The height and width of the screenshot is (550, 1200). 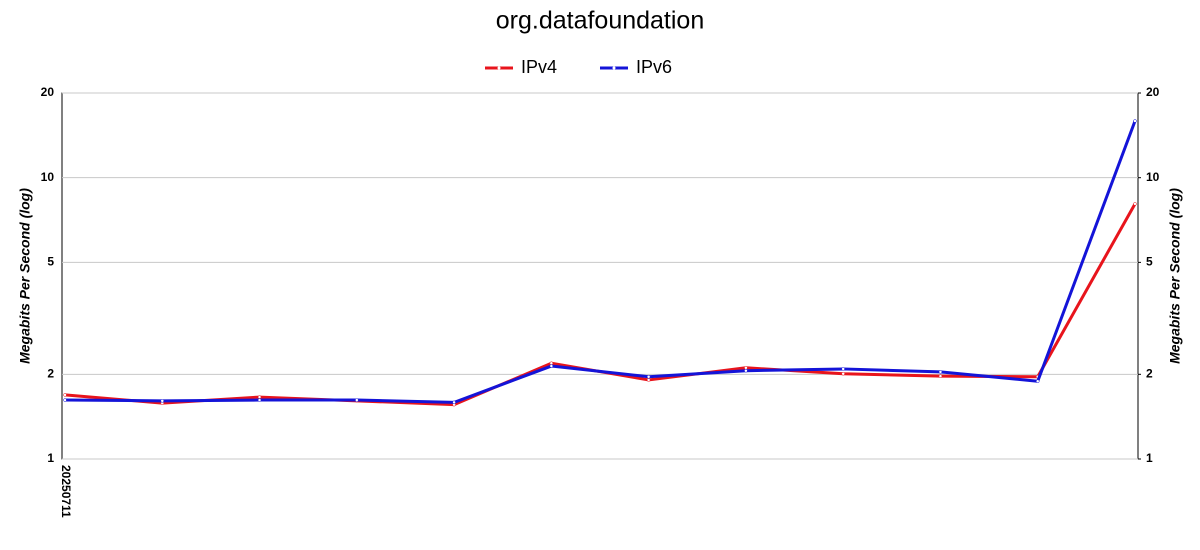 I want to click on y2-axis-title: Megabits Per Second (log), so click(x=1175, y=276).